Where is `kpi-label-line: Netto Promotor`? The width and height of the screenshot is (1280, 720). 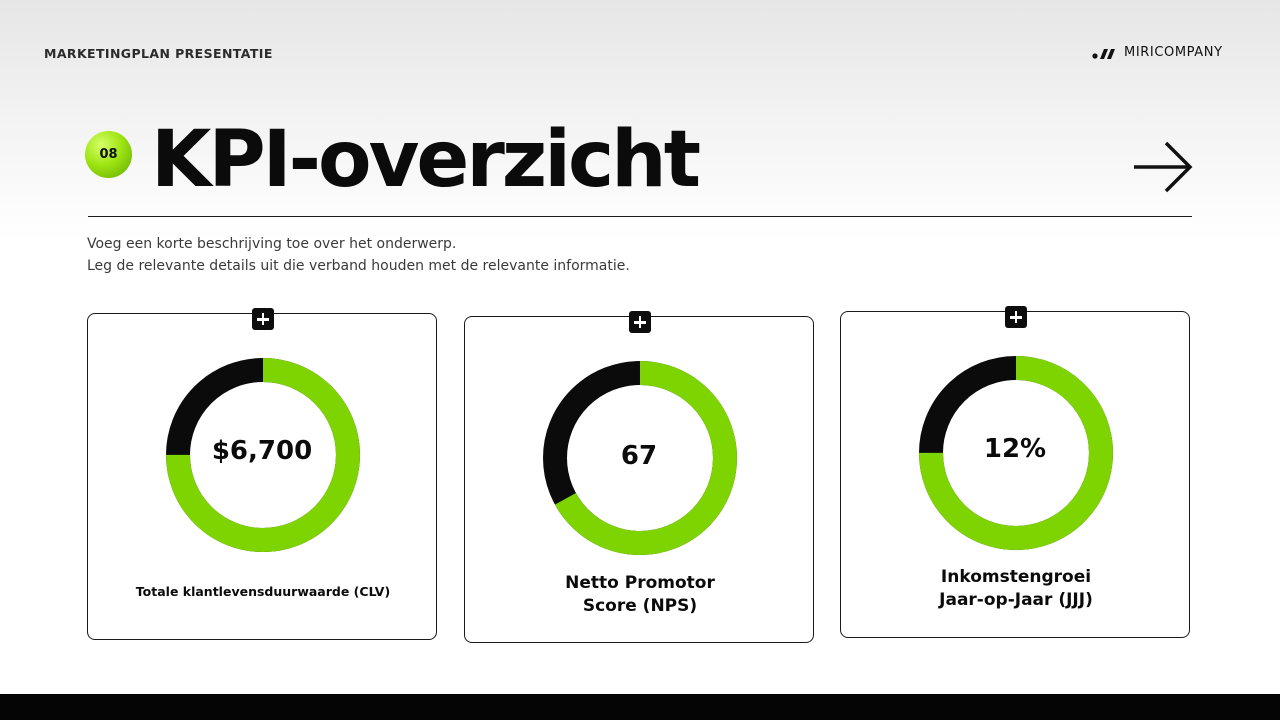
kpi-label-line: Netto Promotor is located at coordinates (640, 583).